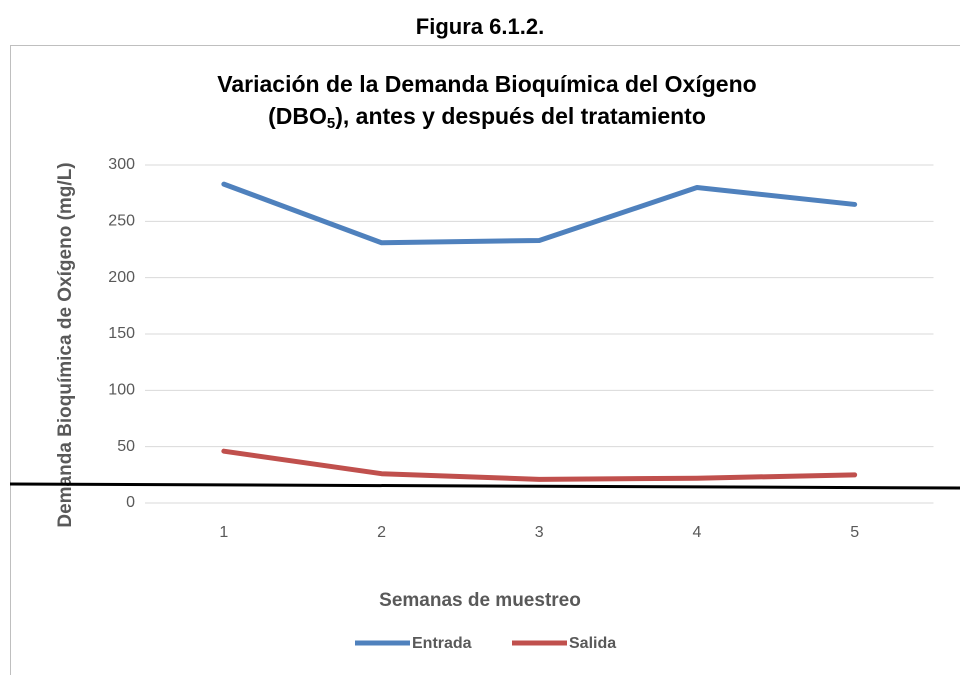 Image resolution: width=960 pixels, height=675 pixels. What do you see at coordinates (121, 164) in the screenshot?
I see `y-tick-label: 300` at bounding box center [121, 164].